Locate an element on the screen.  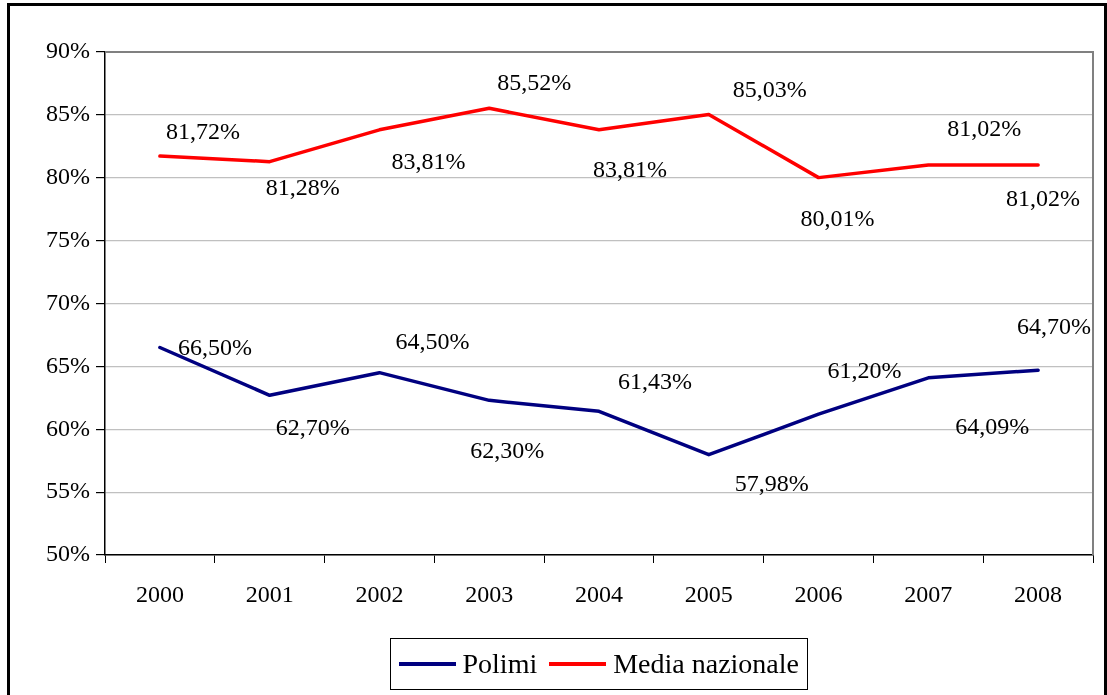
x-tick-label: 2008 is located at coordinates (1038, 593).